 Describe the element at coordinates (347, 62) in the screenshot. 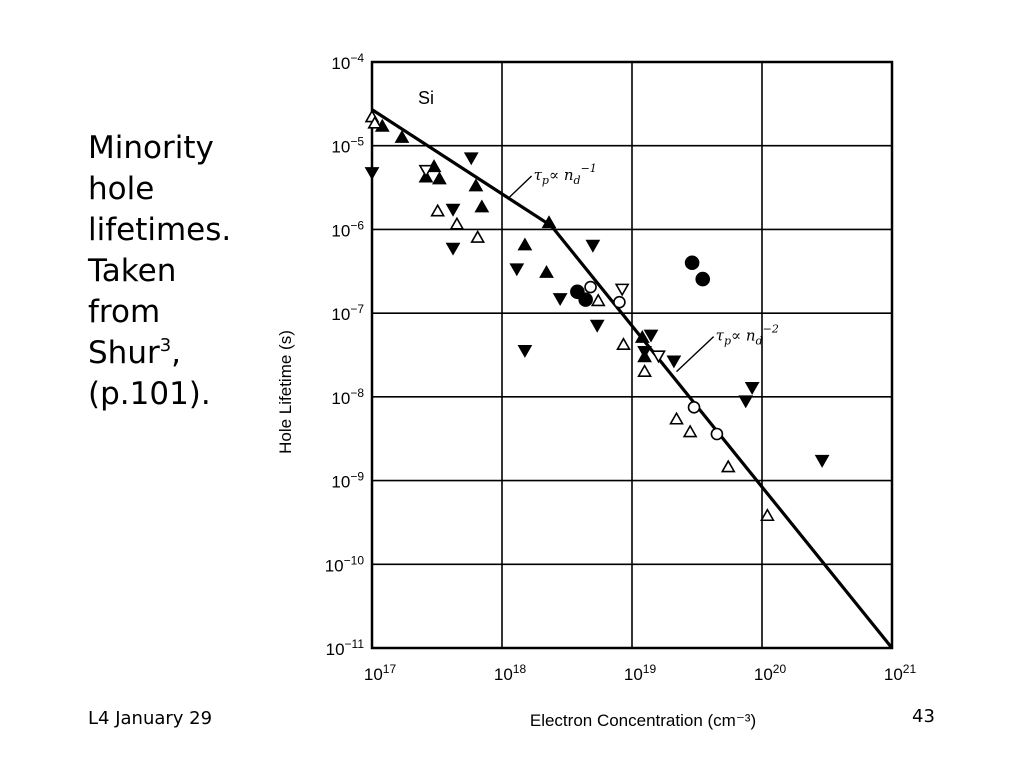

I see `y-tick-label: 10⁻⁴` at that location.